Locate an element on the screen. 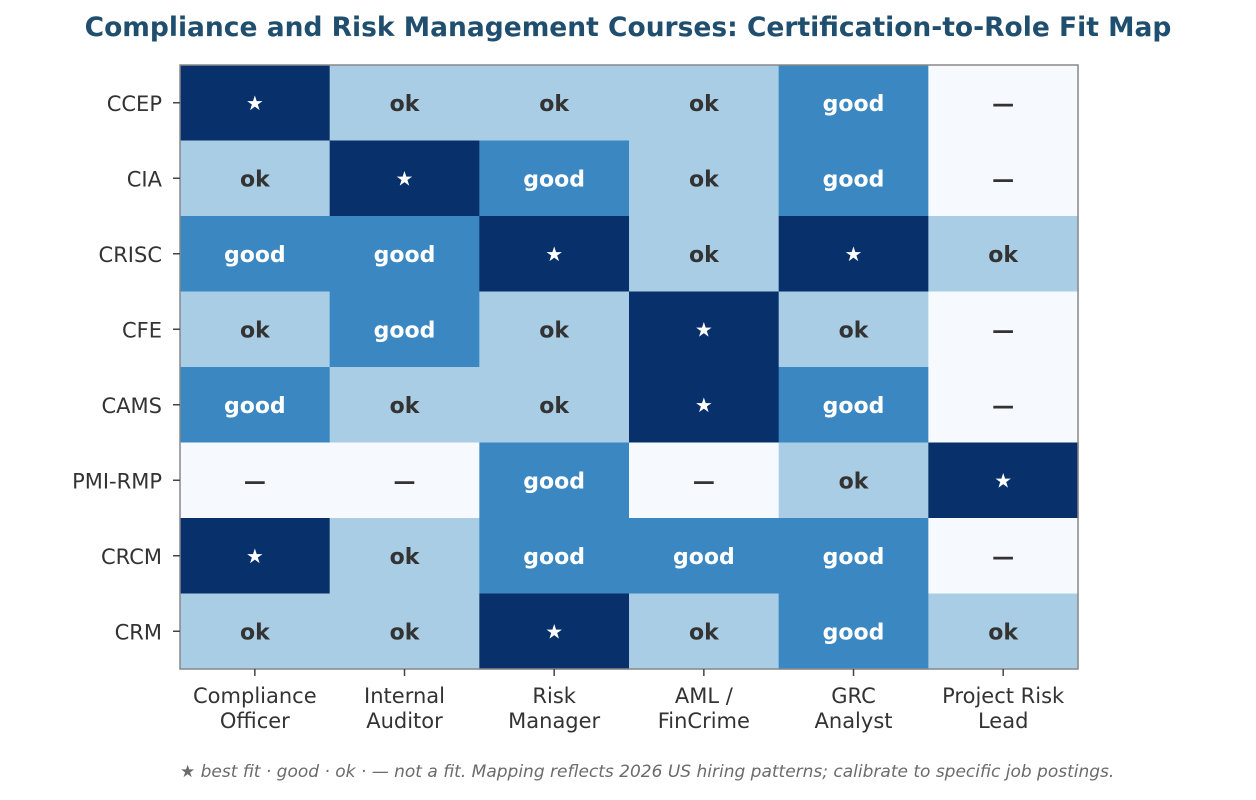 The image size is (1256, 800). x-tick-label: Internal is located at coordinates (404, 696).